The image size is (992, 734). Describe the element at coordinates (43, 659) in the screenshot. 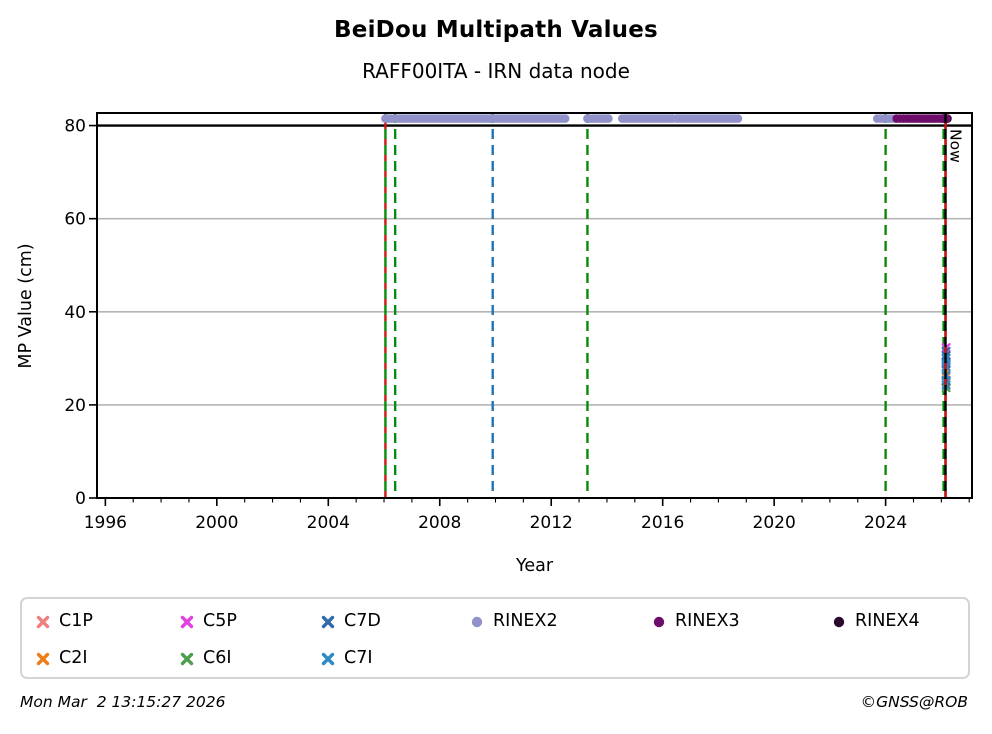

I see `c2i-marker-icon` at that location.